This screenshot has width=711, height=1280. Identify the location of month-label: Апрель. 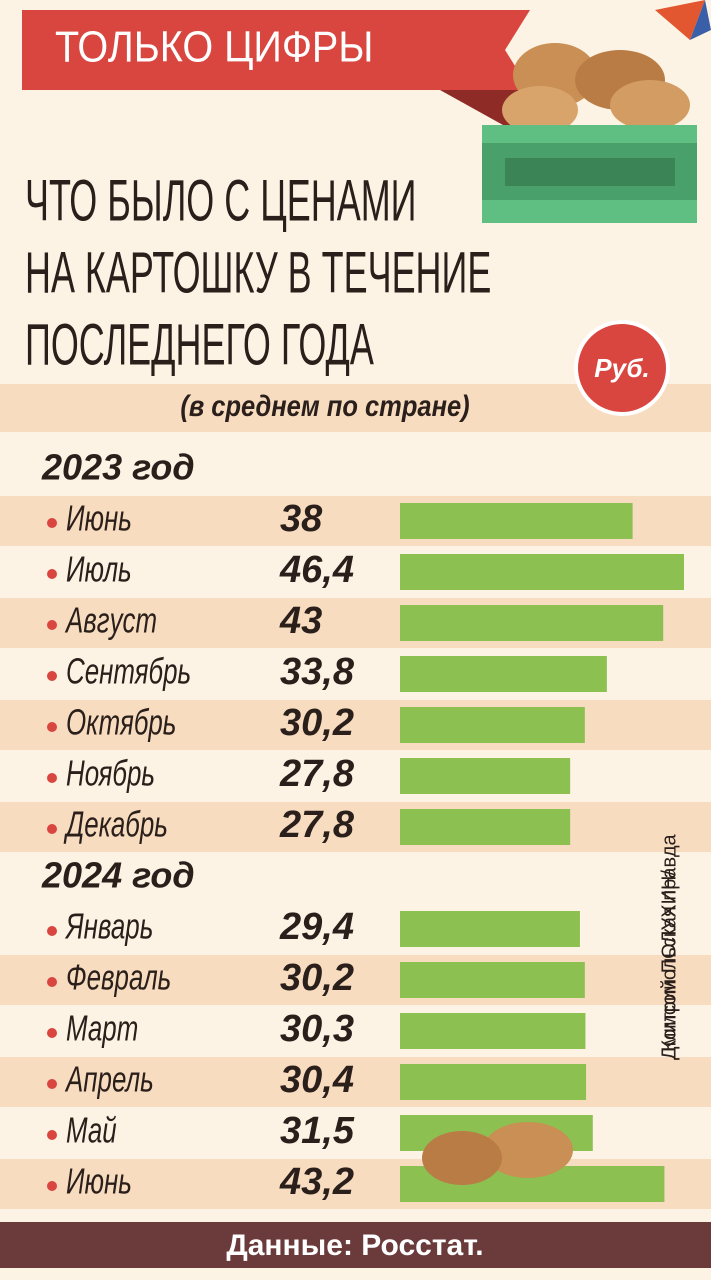
(108, 1079).